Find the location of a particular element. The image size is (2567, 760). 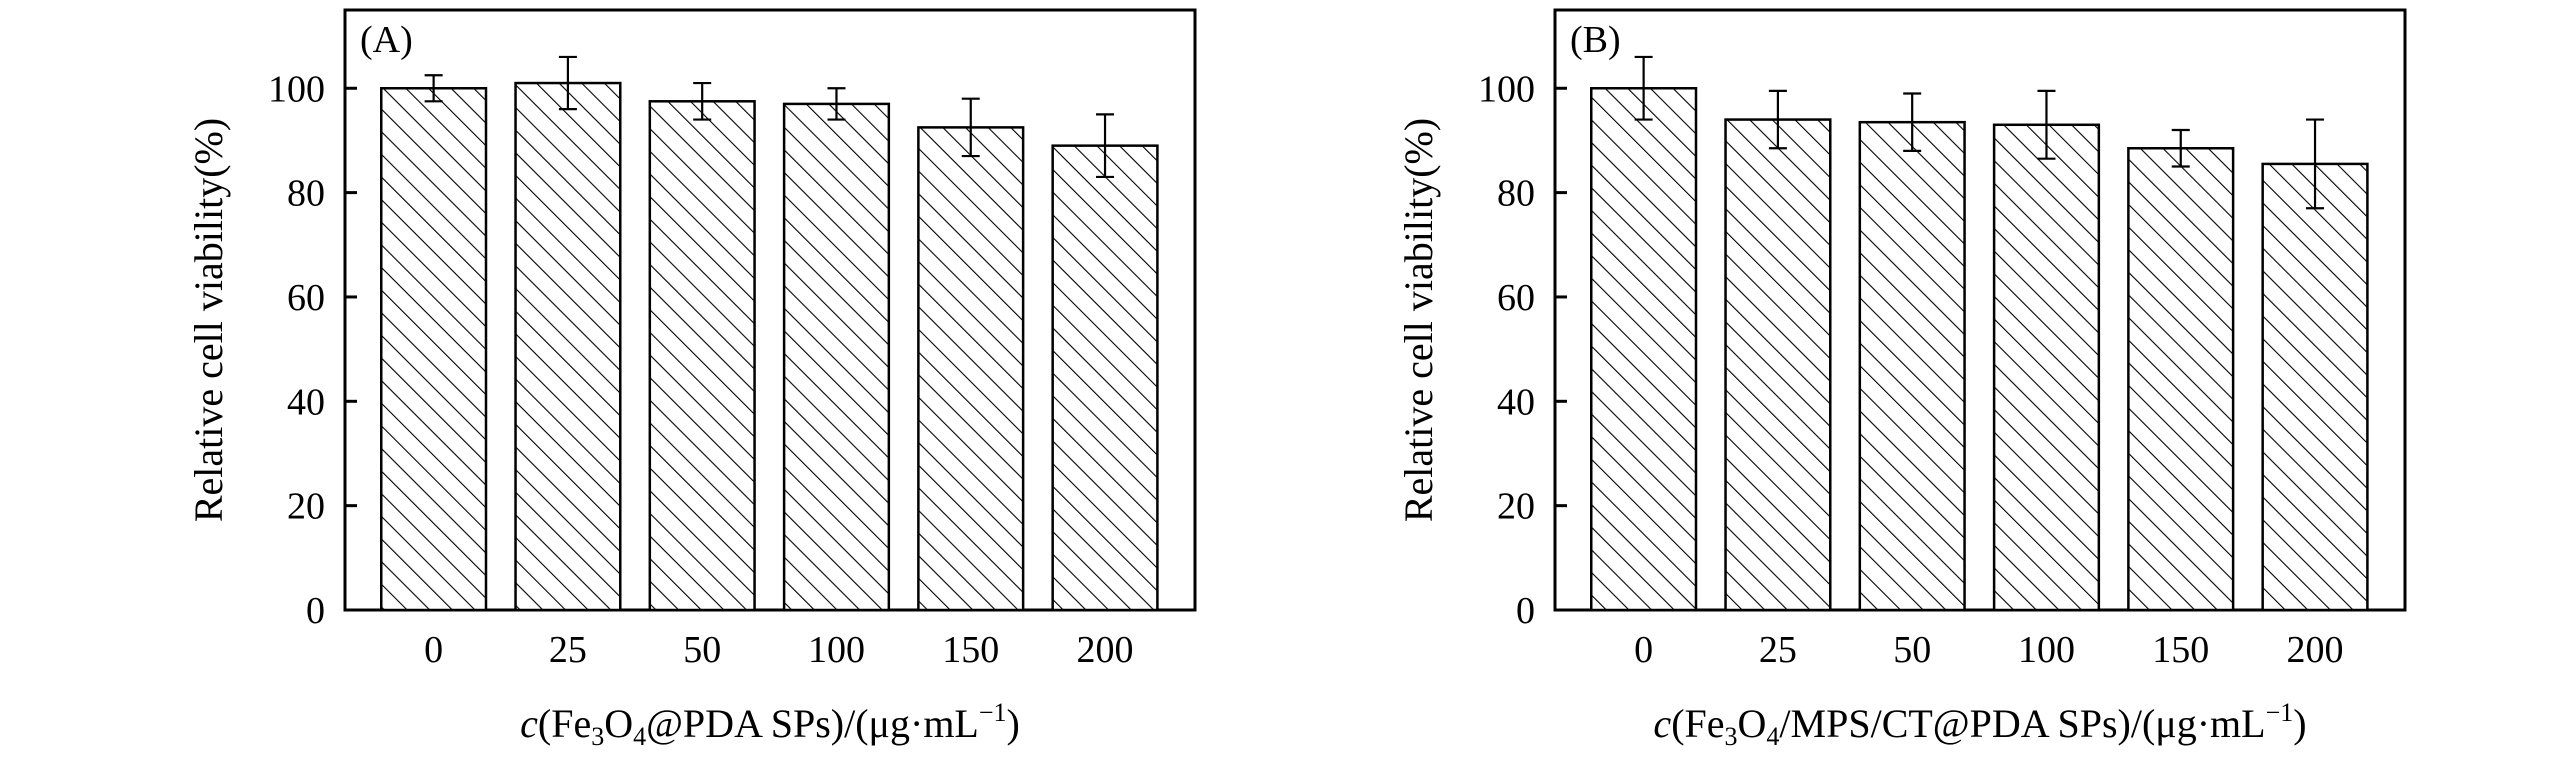

panel-label: (B) is located at coordinates (1595, 40).